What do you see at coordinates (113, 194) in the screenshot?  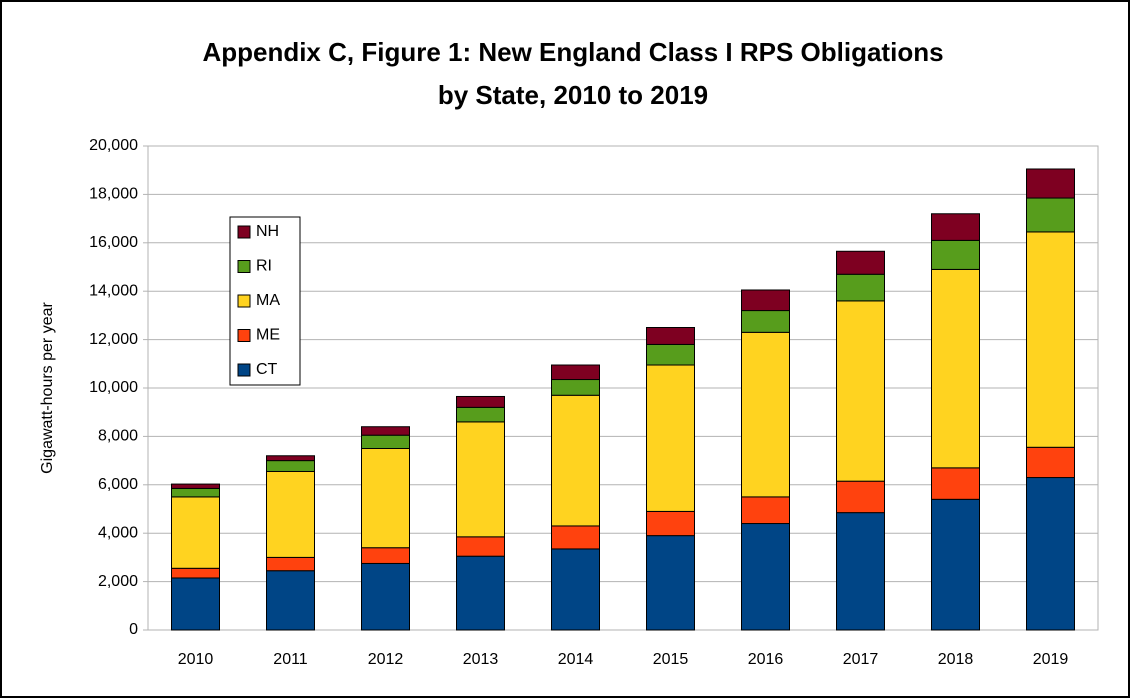 I see `y-tick-label: 18,000` at bounding box center [113, 194].